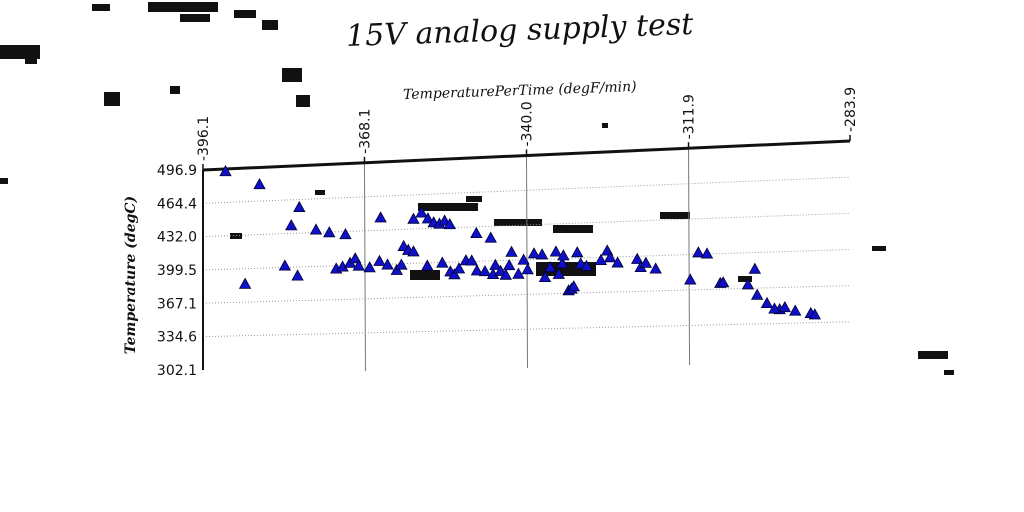  What do you see at coordinates (177, 271) in the screenshot?
I see `y-tick-label: 399.5` at bounding box center [177, 271].